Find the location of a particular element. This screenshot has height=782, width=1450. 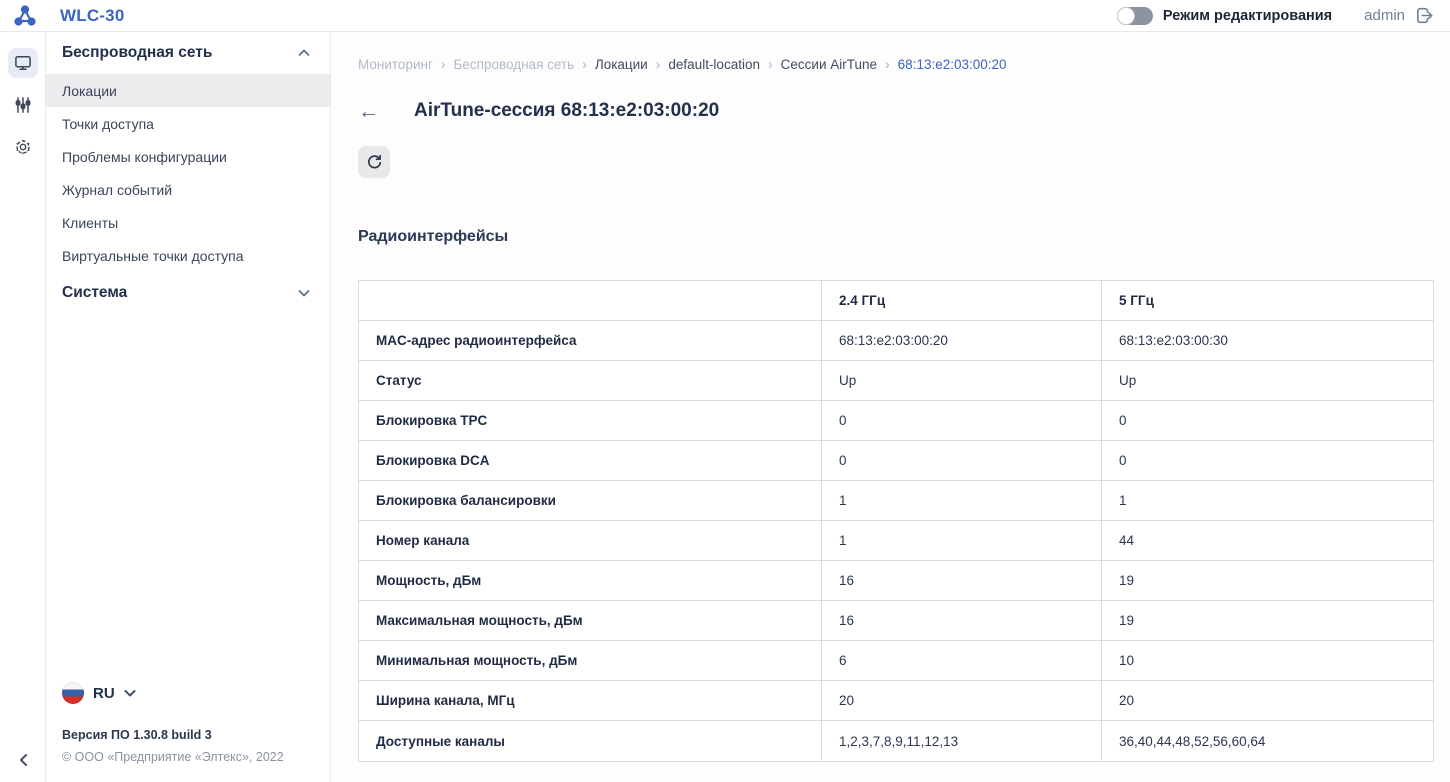

breadcrumb-item: default-location is located at coordinates (714, 64).